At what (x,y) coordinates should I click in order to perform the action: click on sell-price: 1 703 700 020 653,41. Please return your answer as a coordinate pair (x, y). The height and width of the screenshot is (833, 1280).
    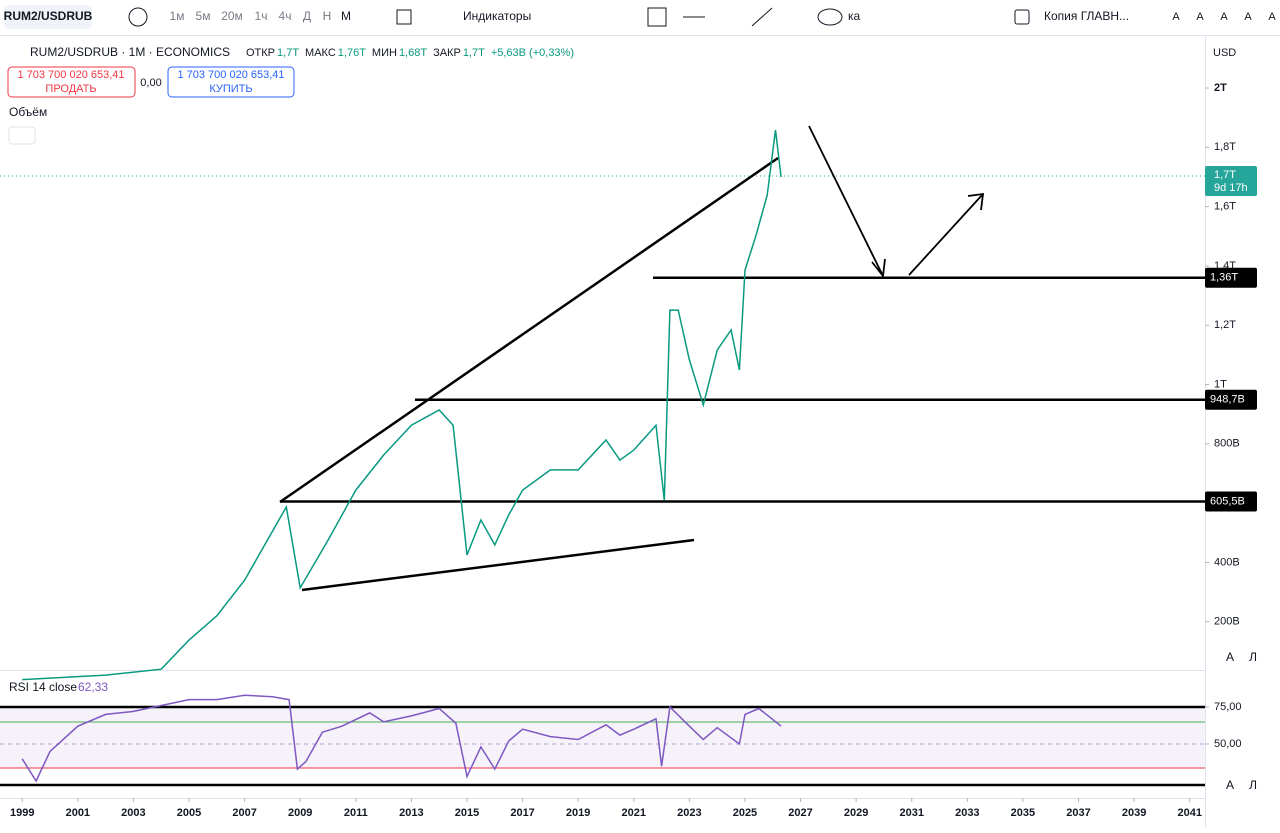
    Looking at the image, I should click on (70, 75).